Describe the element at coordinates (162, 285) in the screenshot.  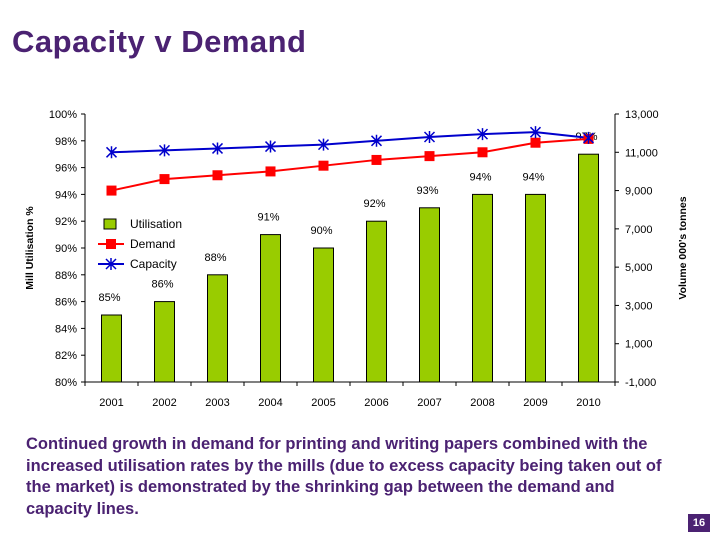
I see `utilisation-data-label: 86%` at that location.